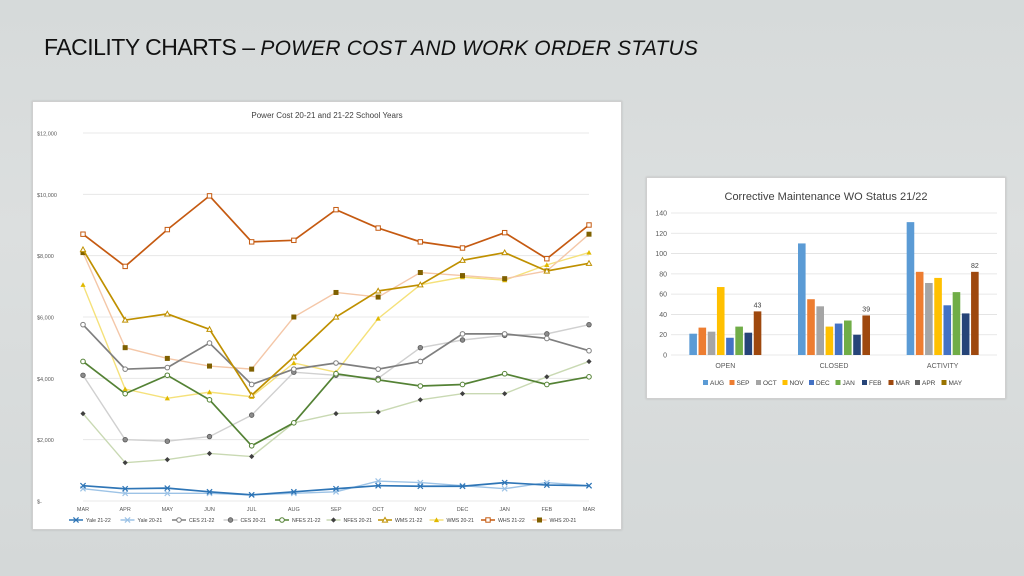 This screenshot has height=576, width=1024. What do you see at coordinates (661, 214) in the screenshot?
I see `wo-y-tick-label: 140` at bounding box center [661, 214].